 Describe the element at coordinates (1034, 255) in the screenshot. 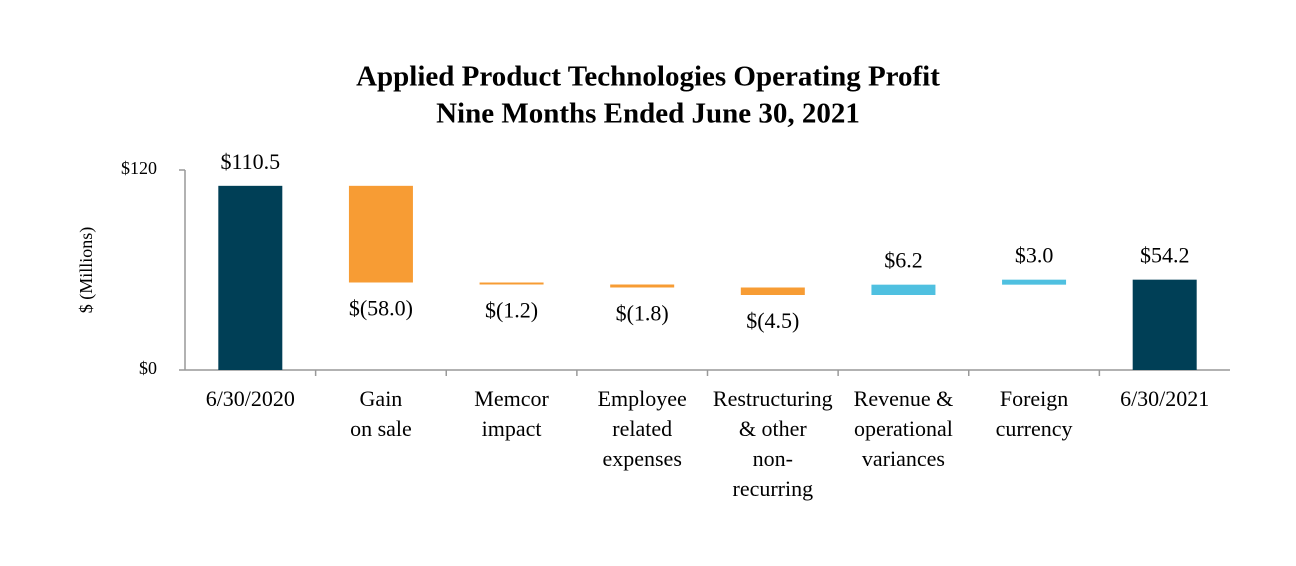

I see `value-label: $3.0` at that location.